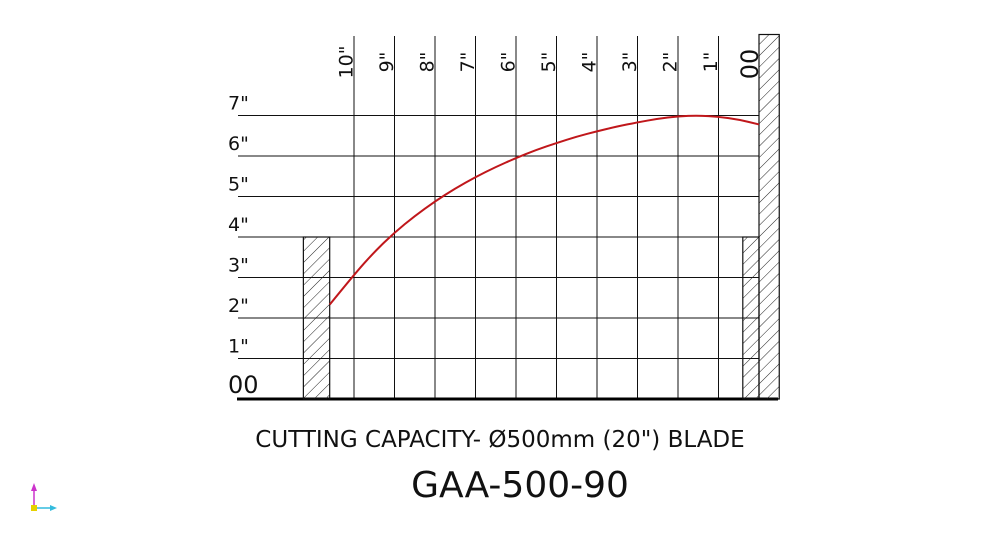 This screenshot has width=1000, height=543. I want to click on x-tick-label: 00, so click(750, 64).